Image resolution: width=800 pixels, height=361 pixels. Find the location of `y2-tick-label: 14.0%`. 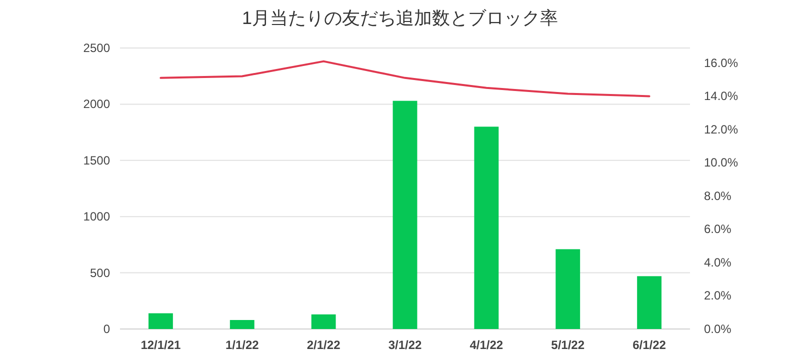

y2-tick-label: 14.0% is located at coordinates (721, 96).